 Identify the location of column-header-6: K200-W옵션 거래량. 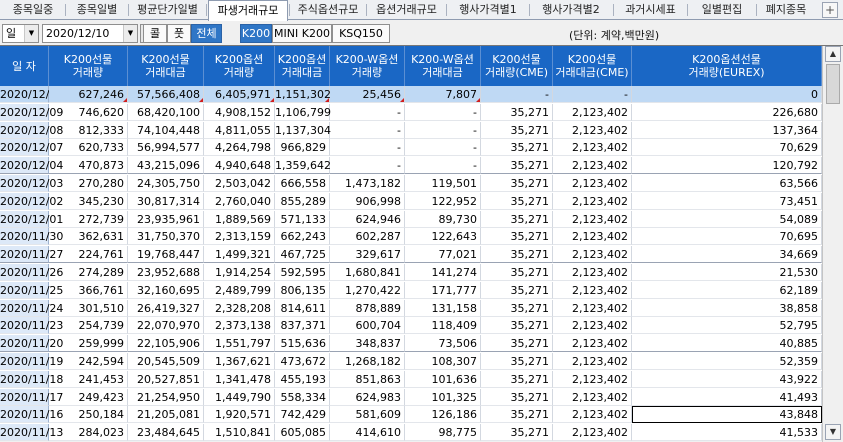
(367, 66).